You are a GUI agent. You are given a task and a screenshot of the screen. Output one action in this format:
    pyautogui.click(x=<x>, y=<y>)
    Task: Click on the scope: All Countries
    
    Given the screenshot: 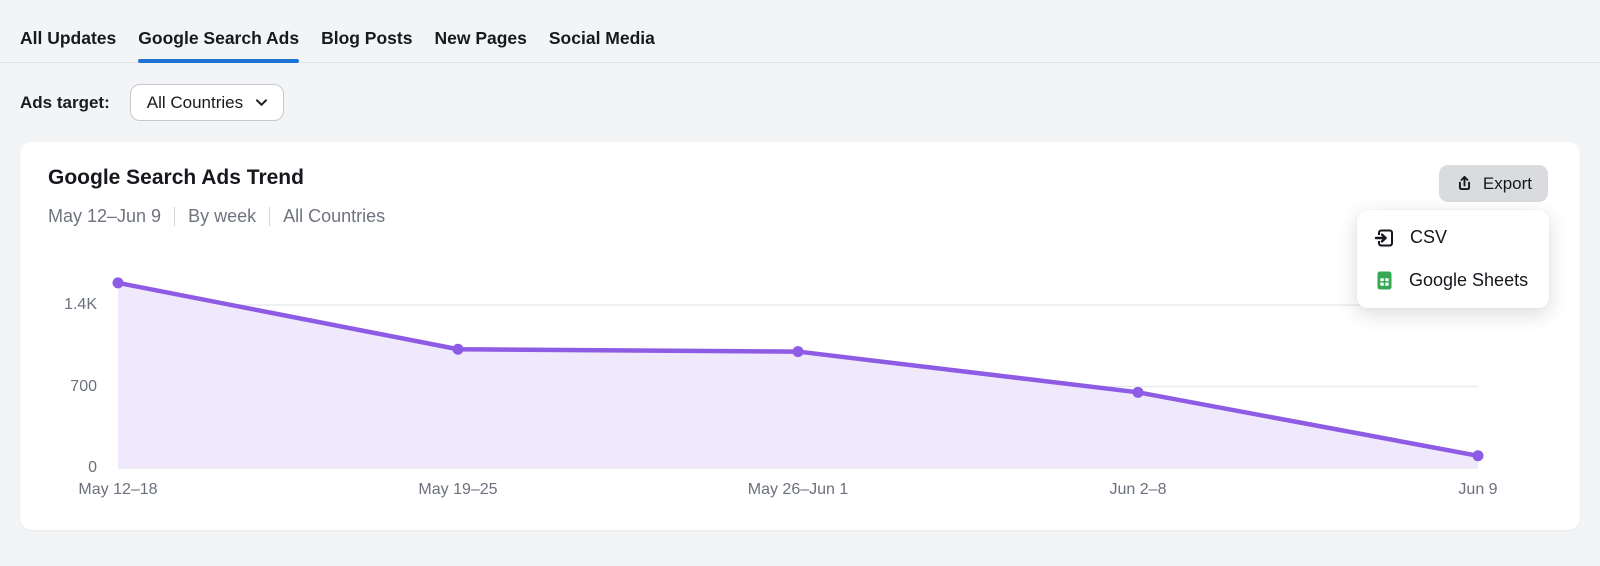 What is the action you would take?
    pyautogui.click(x=334, y=216)
    